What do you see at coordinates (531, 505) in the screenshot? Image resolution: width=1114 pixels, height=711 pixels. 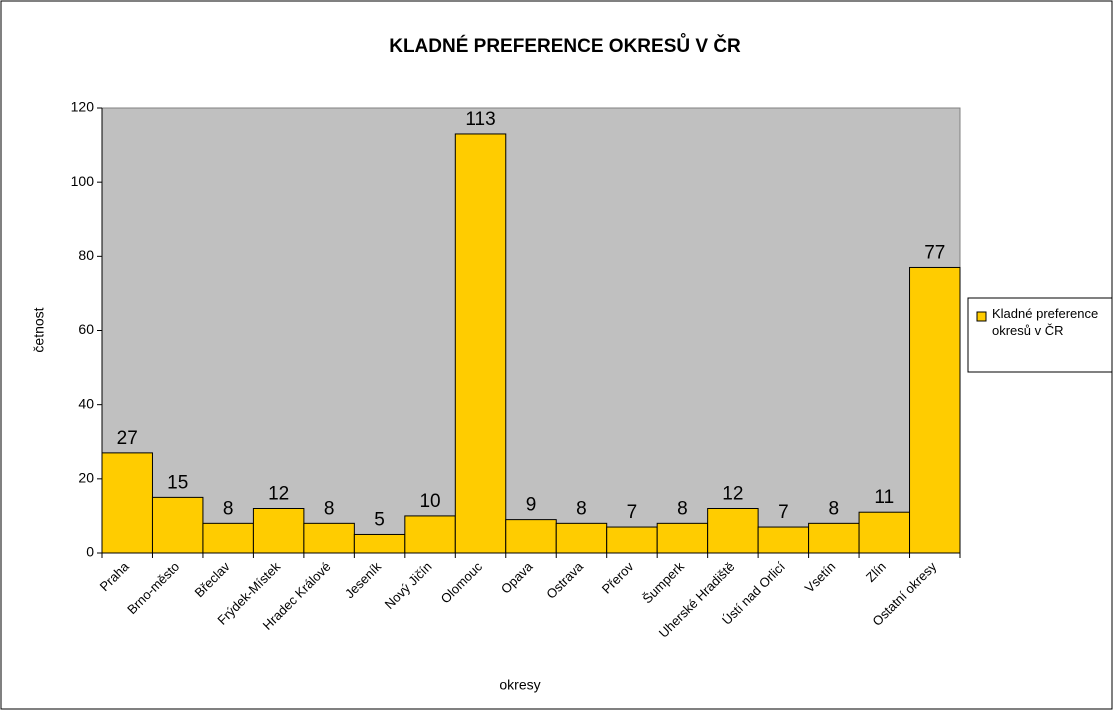 I see `value-label: 9` at bounding box center [531, 505].